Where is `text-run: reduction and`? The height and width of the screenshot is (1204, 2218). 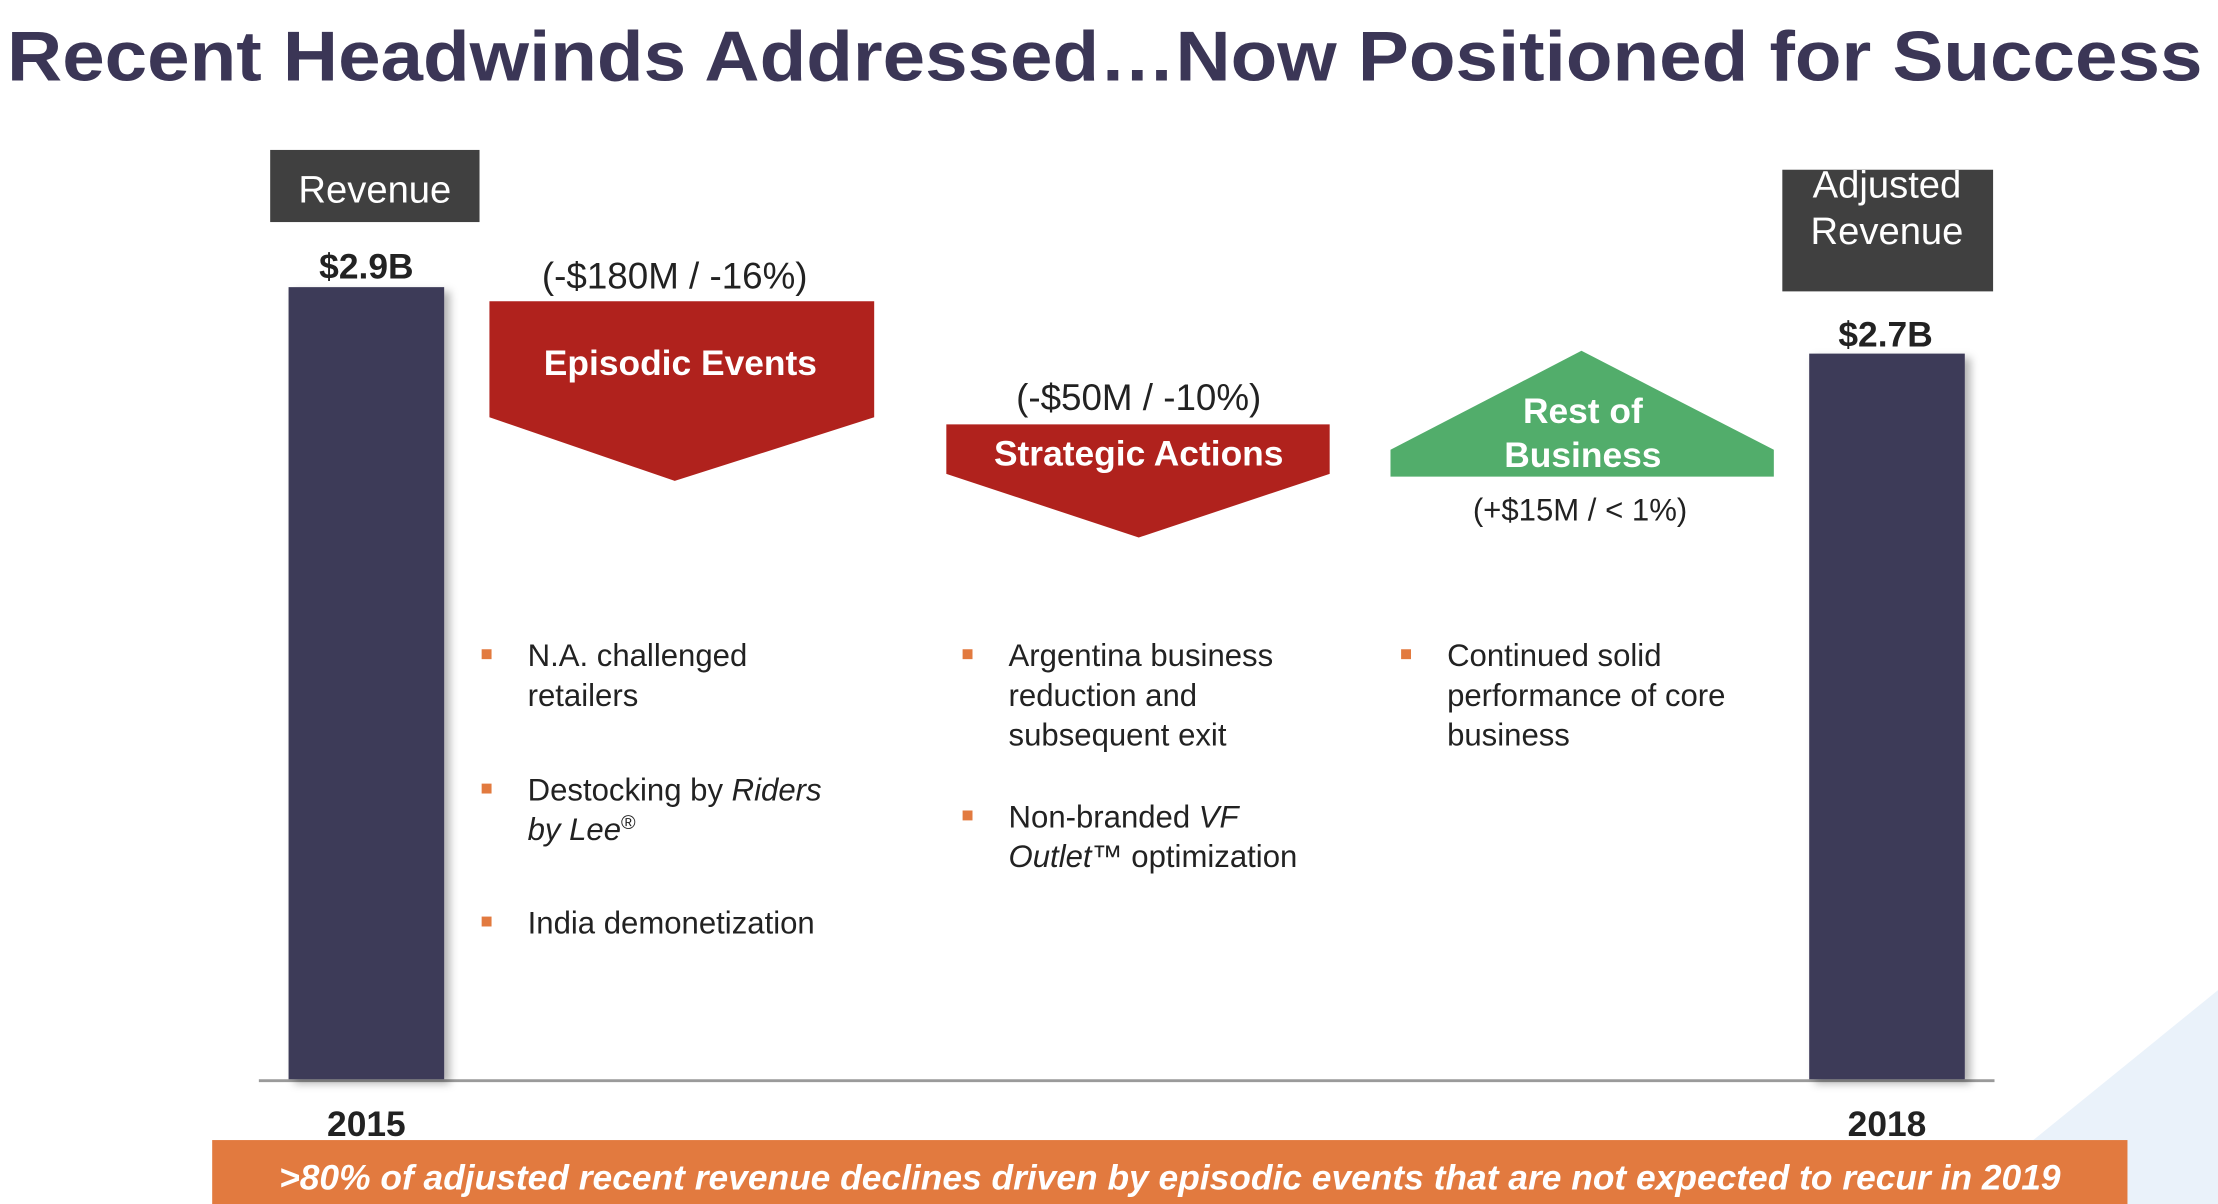 text-run: reduction and is located at coordinates (1103, 695).